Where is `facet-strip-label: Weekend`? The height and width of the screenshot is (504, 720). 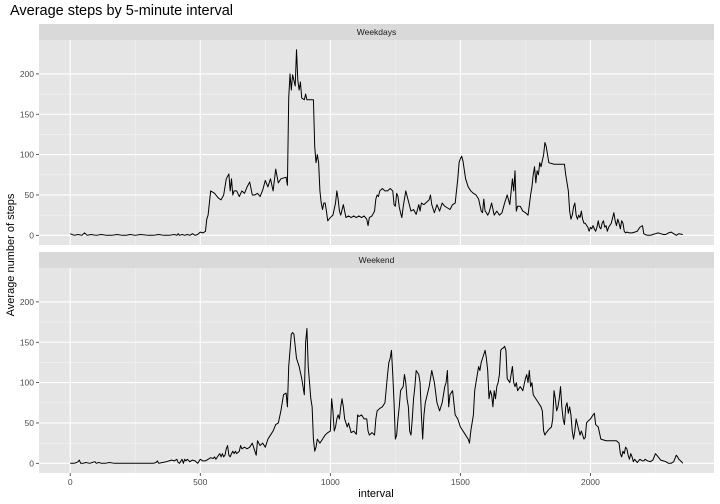
facet-strip-label: Weekend is located at coordinates (377, 260).